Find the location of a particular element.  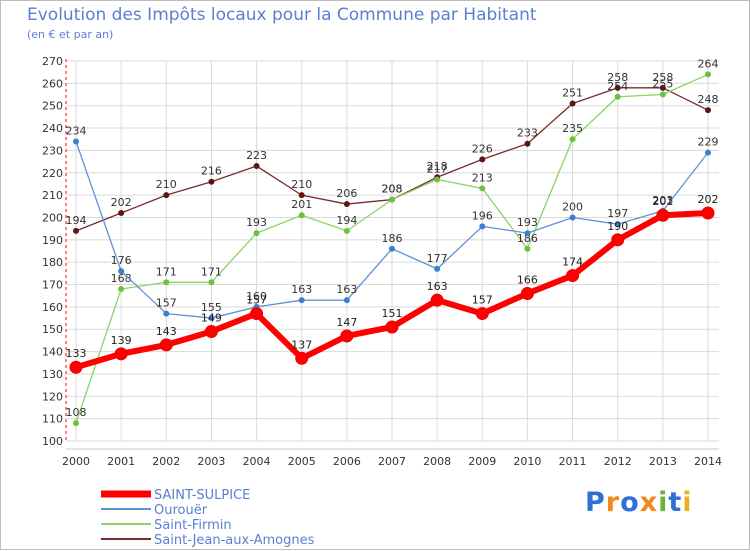

y-tick-label: 270 is located at coordinates (52, 61).